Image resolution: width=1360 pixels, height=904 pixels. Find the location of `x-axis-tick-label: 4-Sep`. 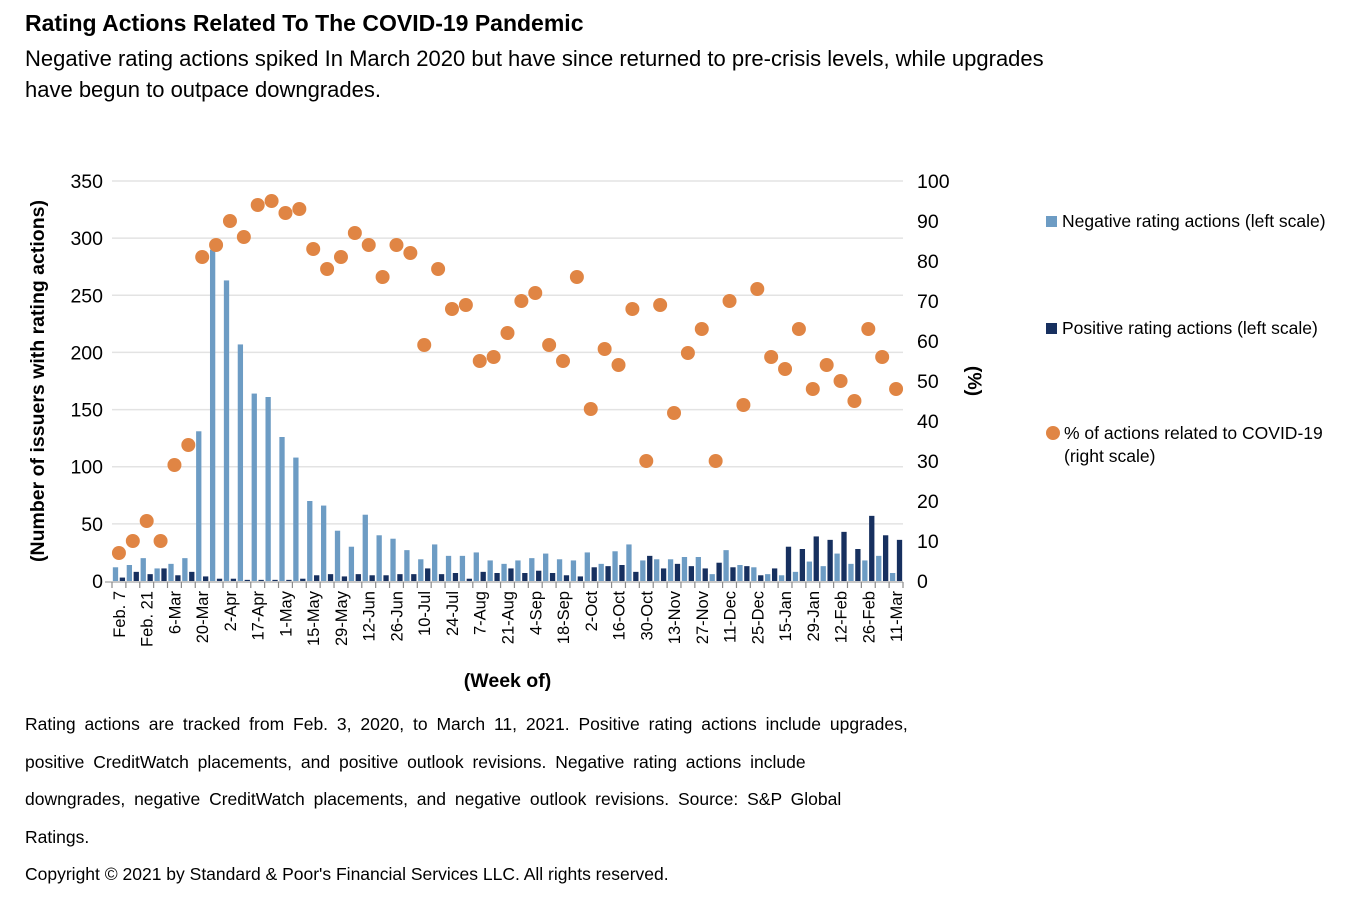

x-axis-tick-label: 4-Sep is located at coordinates (536, 613).